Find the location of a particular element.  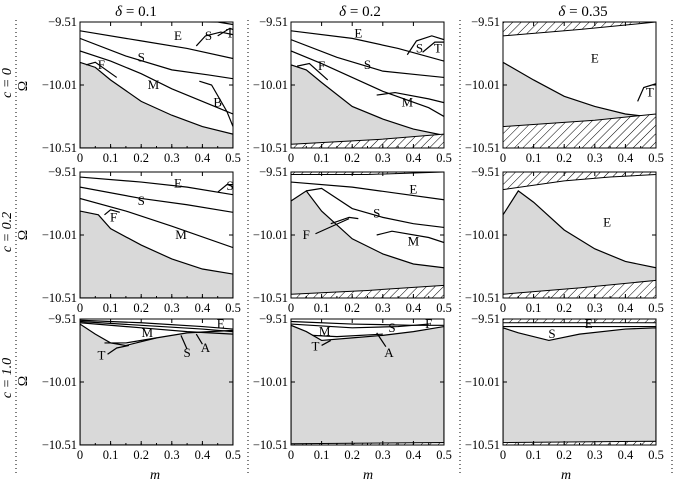

ylabel-2: Ω is located at coordinates (23, 381).